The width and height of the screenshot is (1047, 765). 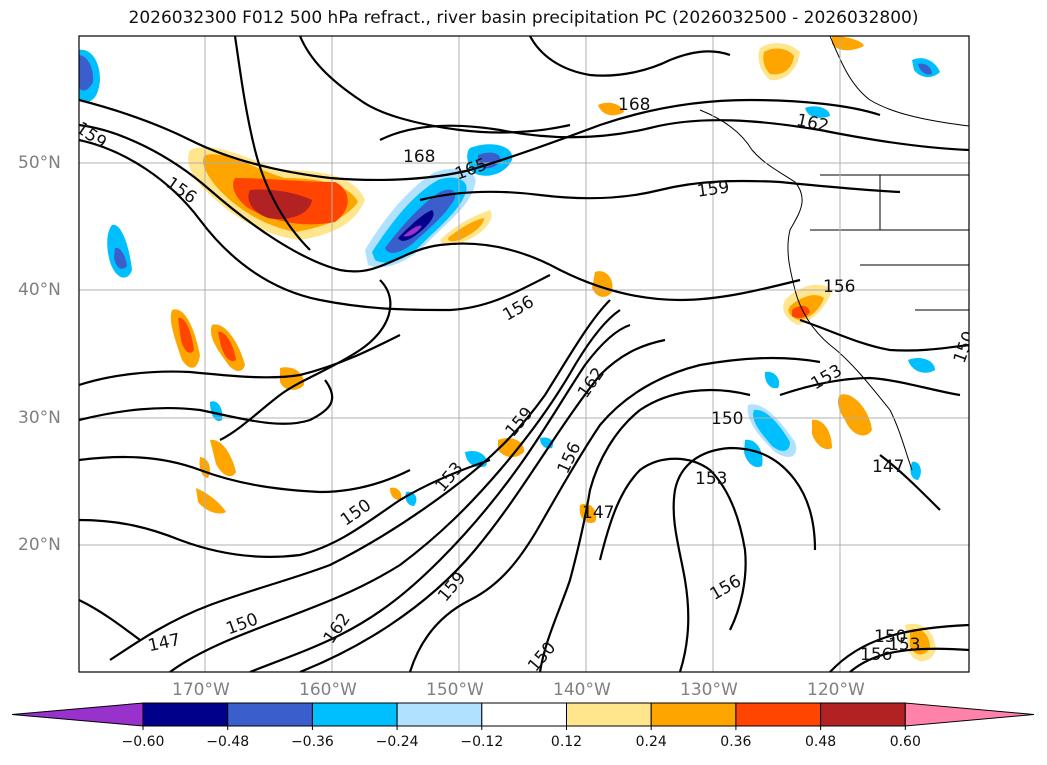 I want to click on lon-label-120w: 120°W, so click(x=836, y=690).